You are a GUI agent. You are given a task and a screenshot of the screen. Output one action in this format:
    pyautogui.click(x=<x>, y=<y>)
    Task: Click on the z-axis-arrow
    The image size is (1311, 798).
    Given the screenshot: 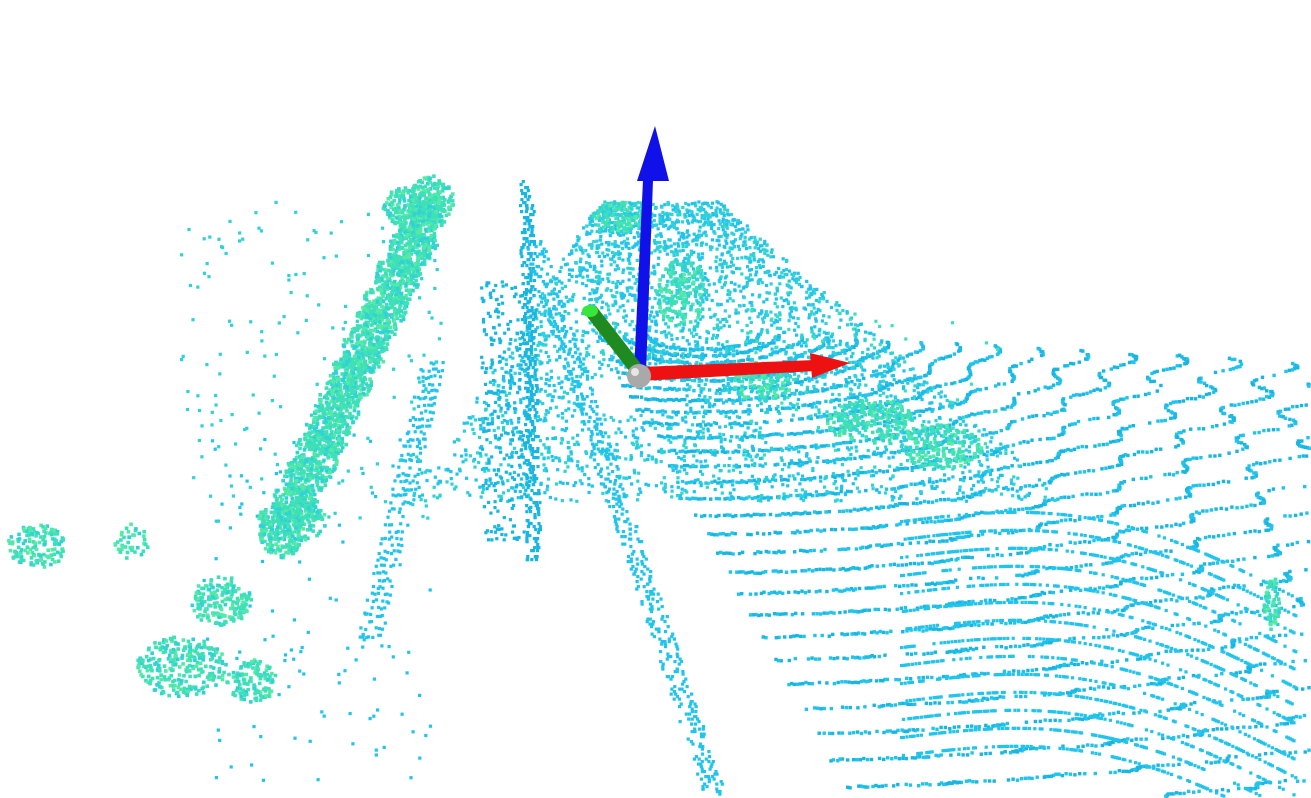 What is the action you would take?
    pyautogui.click(x=651, y=249)
    